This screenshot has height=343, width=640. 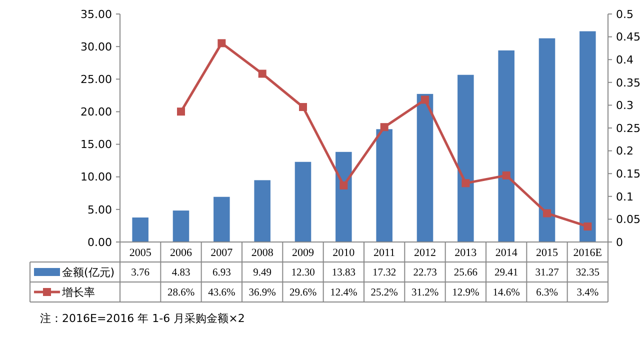 I want to click on y2-tick-label: 0.25, so click(x=628, y=128).